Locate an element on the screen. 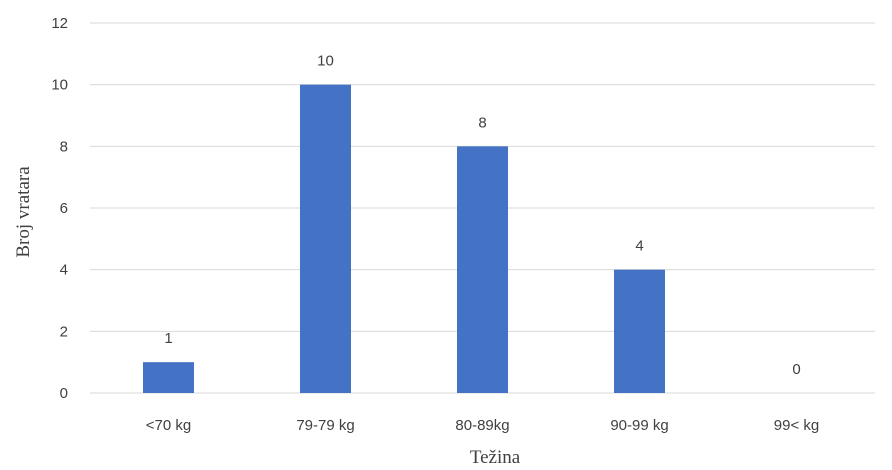 Image resolution: width=892 pixels, height=470 pixels. bar-value-label: 4 is located at coordinates (639, 246).